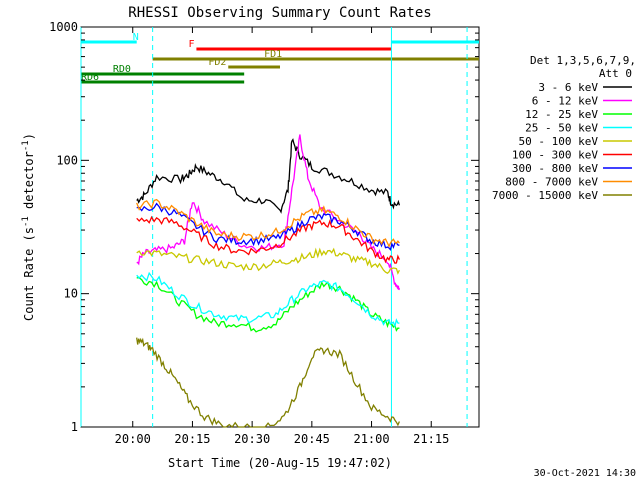  I want to click on segment-fd2-label: FD2, so click(217, 62).